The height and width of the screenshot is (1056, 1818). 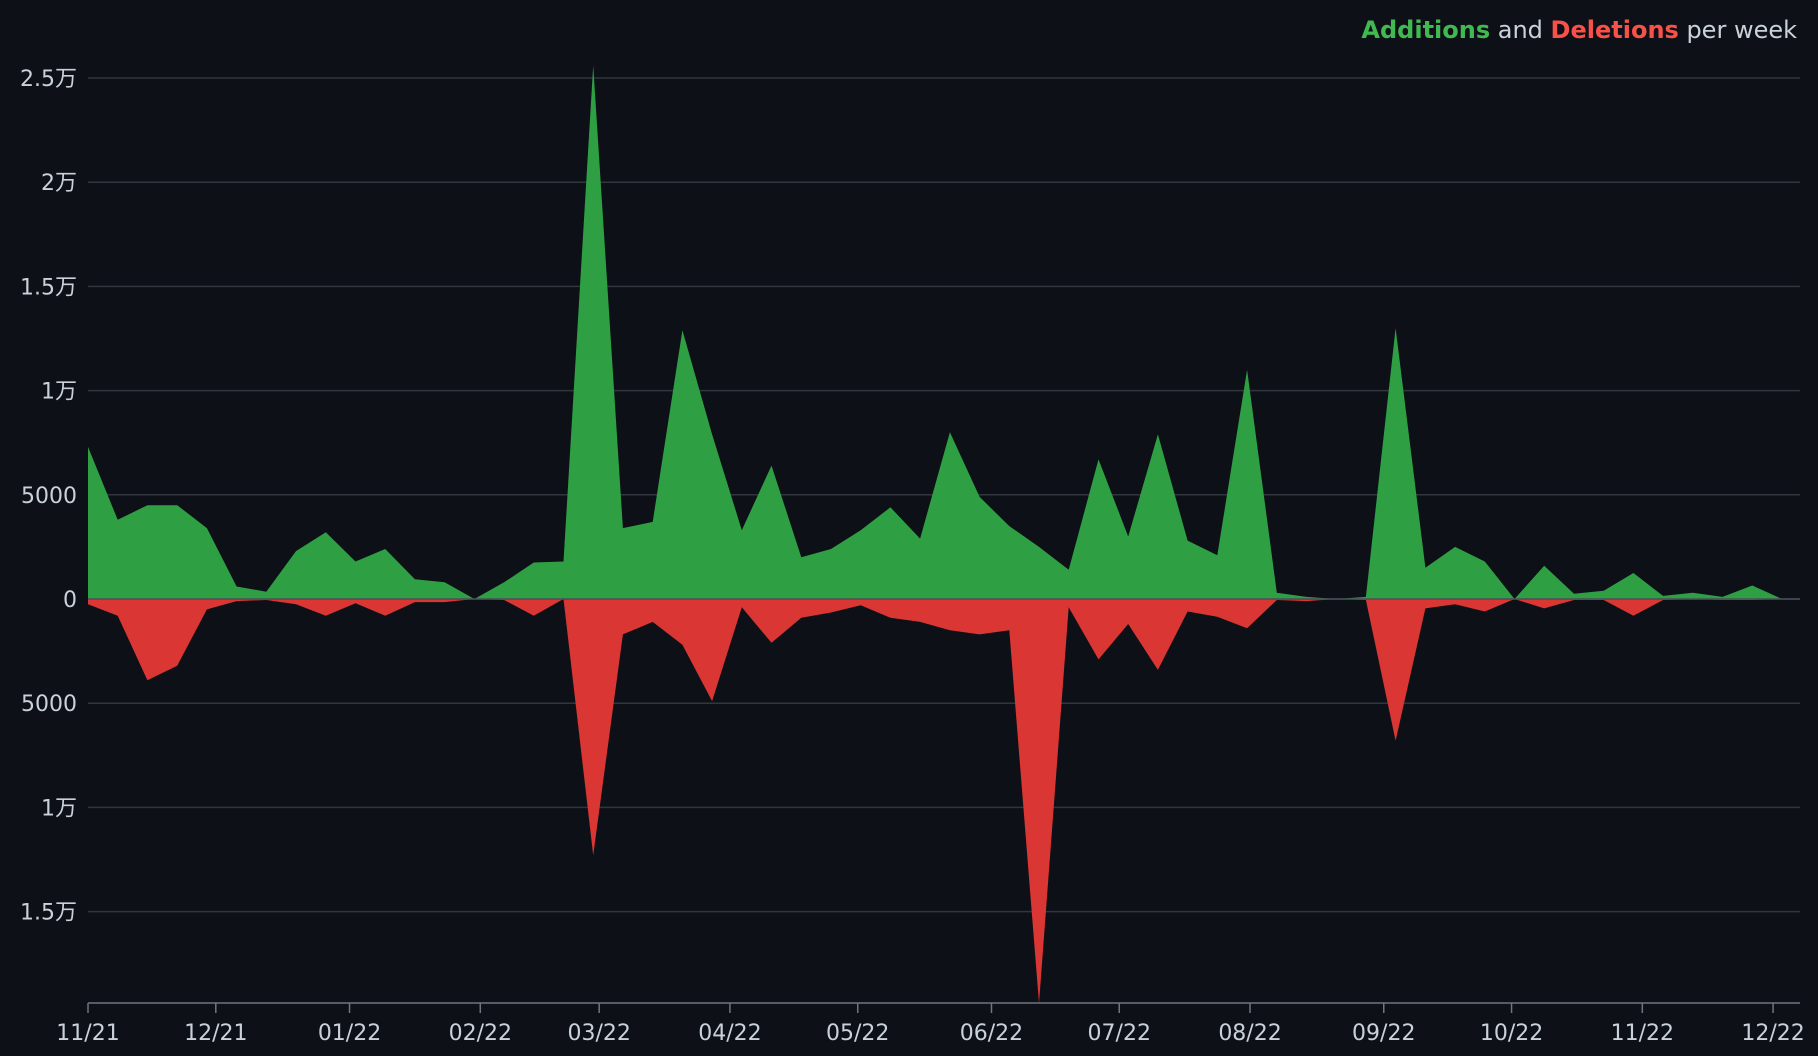 What do you see at coordinates (59, 183) in the screenshot?
I see `y-tick-label: 2万` at bounding box center [59, 183].